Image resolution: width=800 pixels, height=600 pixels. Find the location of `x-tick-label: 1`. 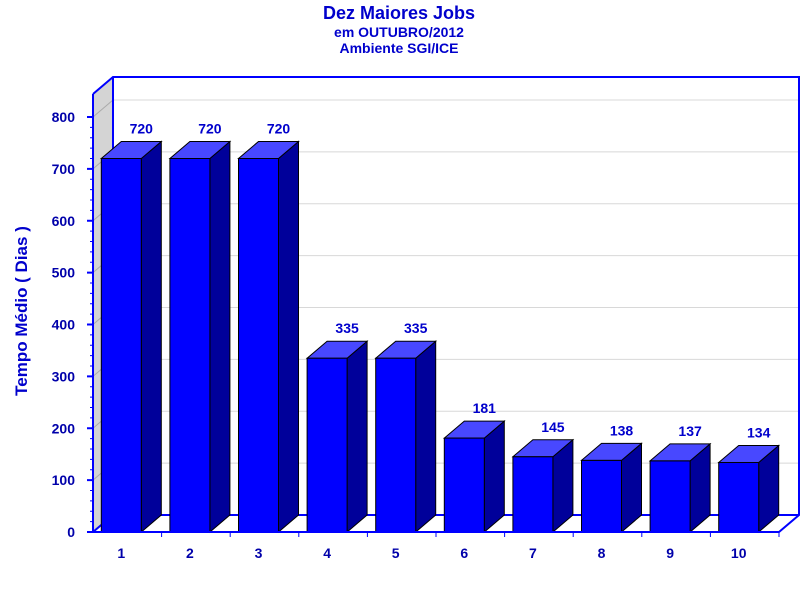

x-tick-label: 1 is located at coordinates (121, 553).